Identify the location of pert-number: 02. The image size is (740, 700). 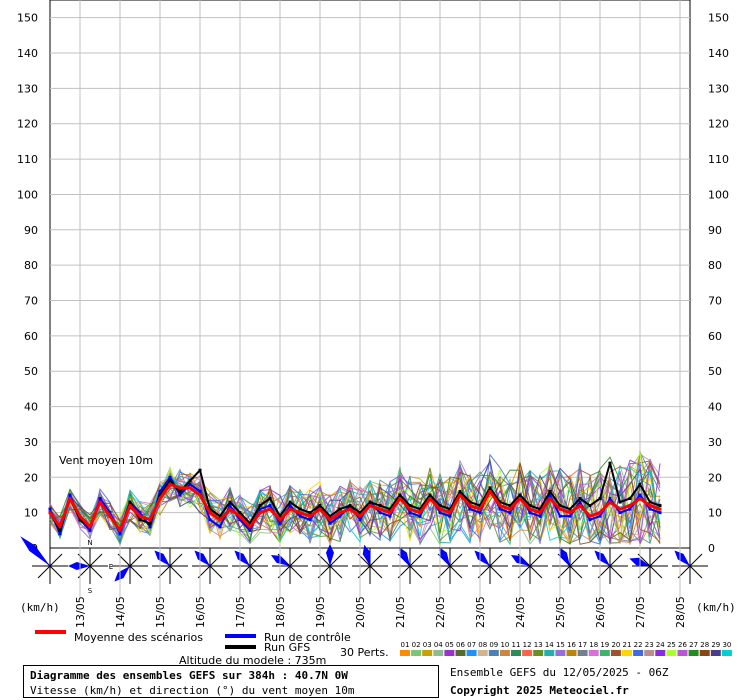
(416, 645).